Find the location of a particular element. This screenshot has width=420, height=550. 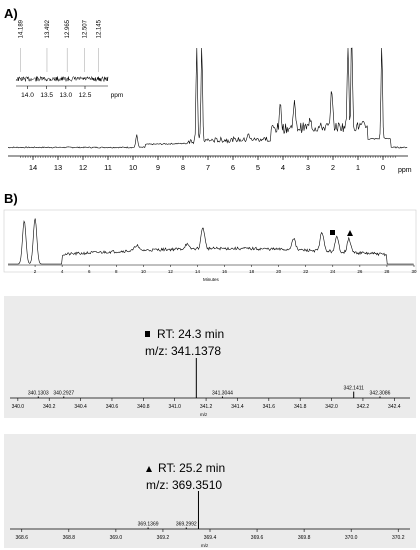

mass-spectrum-d-x-tick-label: 369.2 is located at coordinates (163, 538).